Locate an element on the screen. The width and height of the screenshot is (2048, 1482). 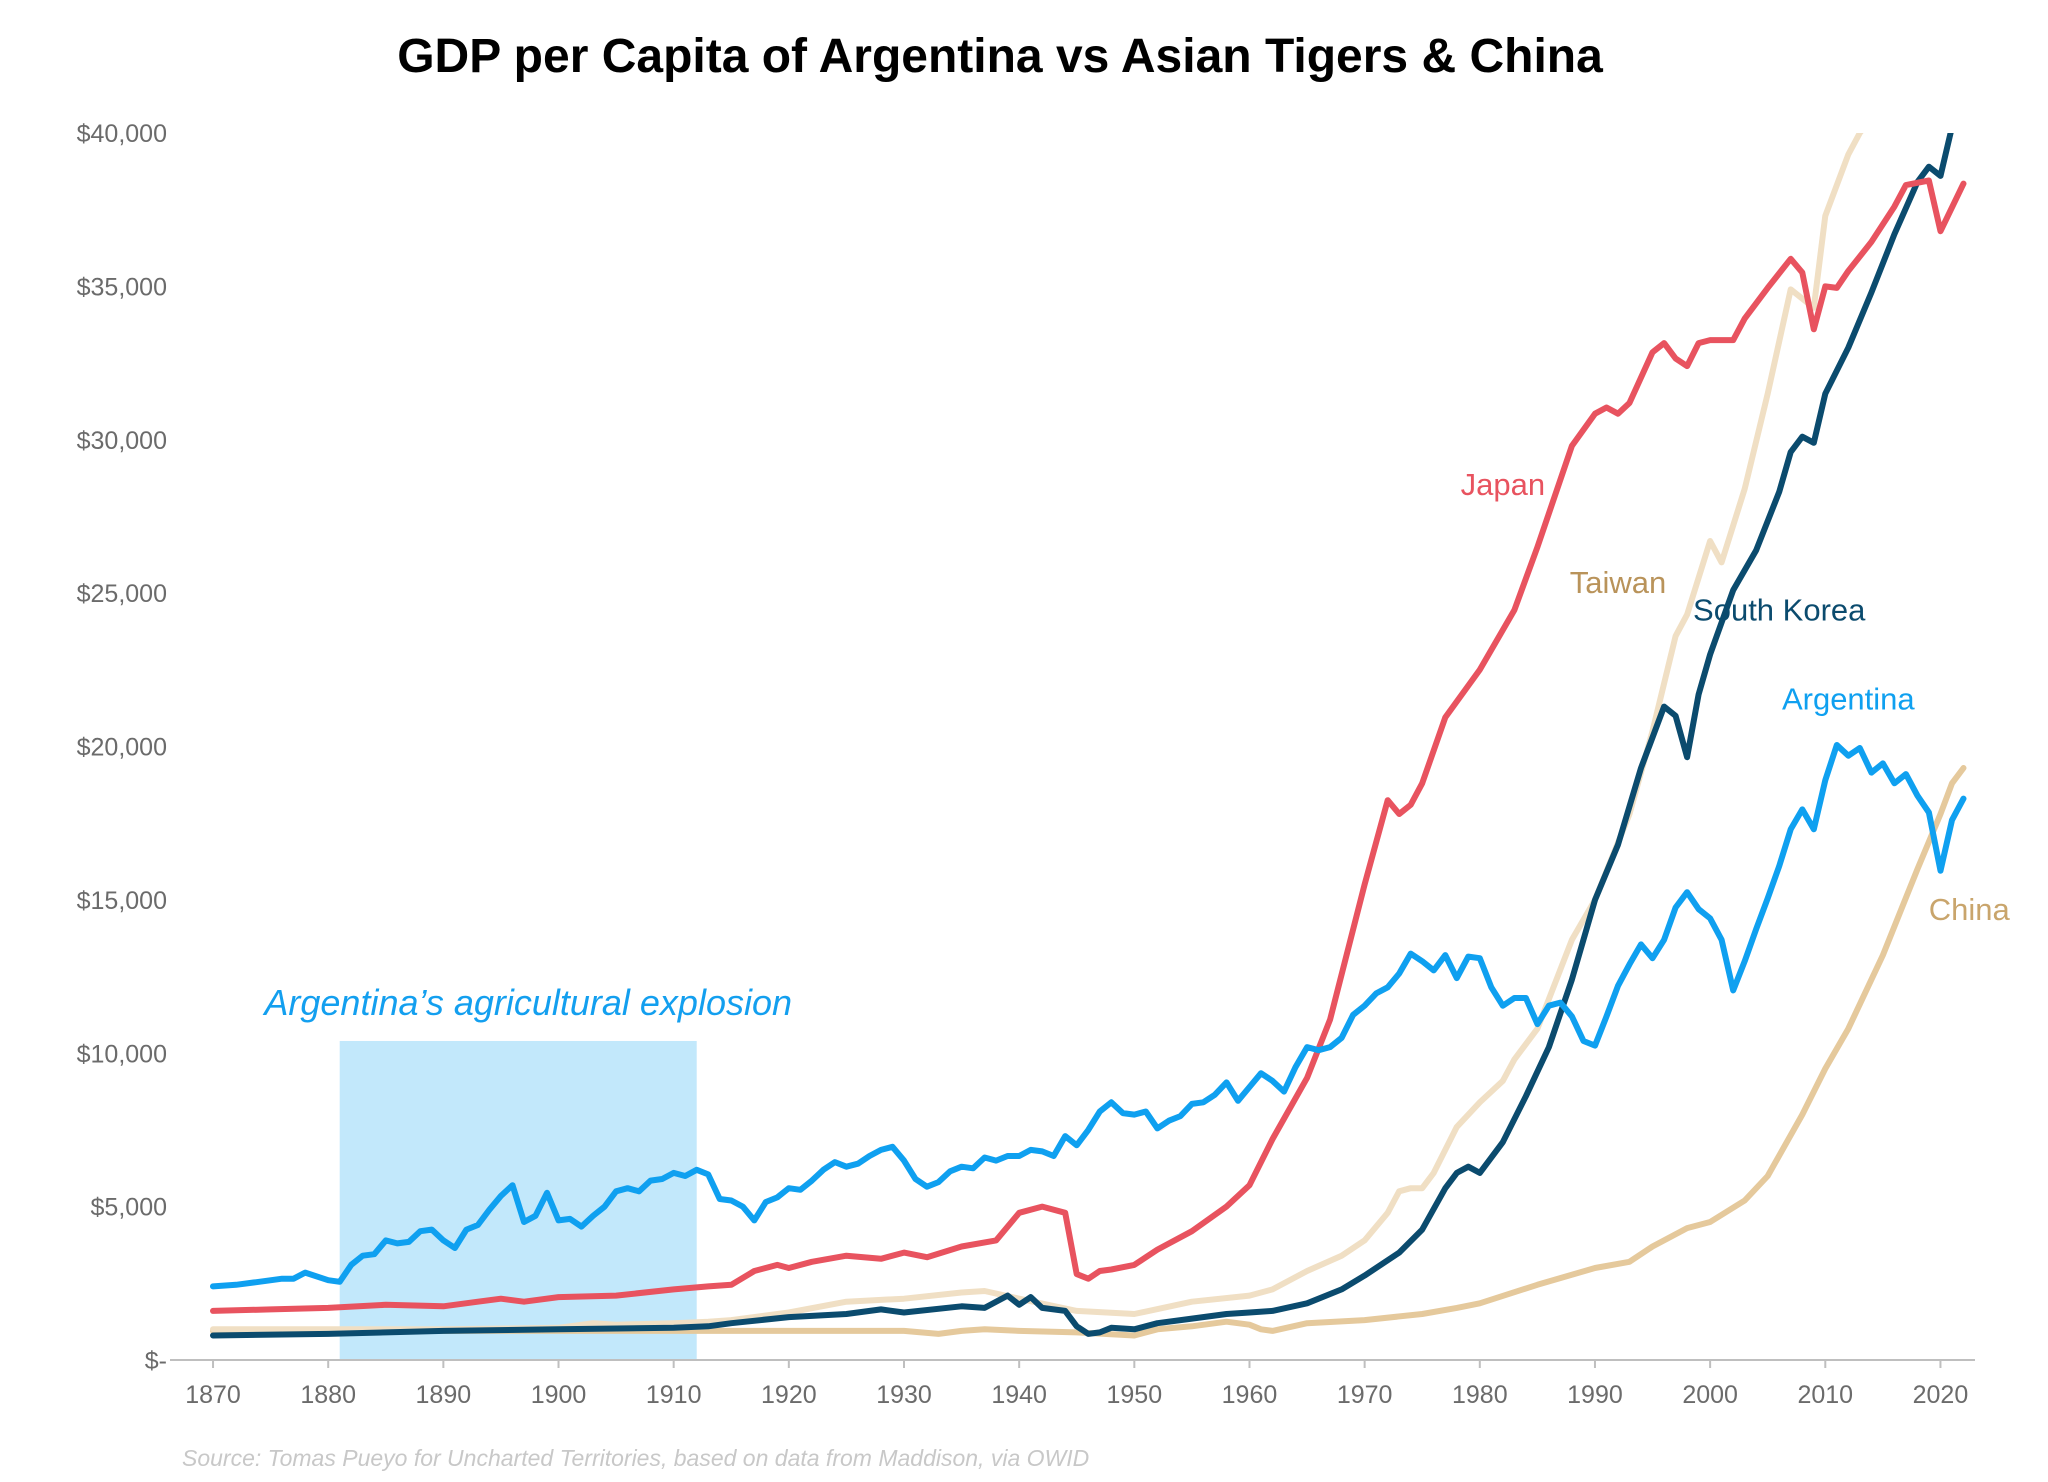
series-label-china: China is located at coordinates (1970, 909).